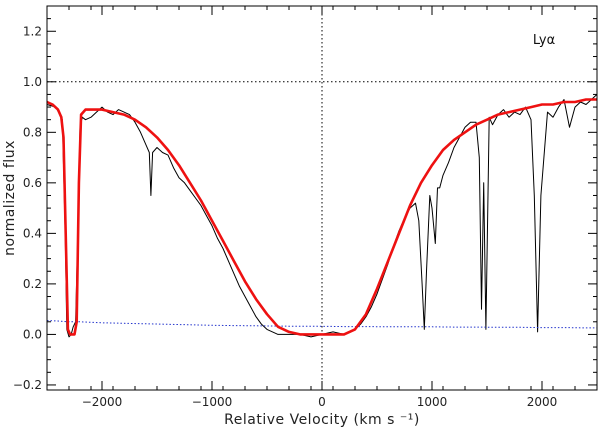 The image size is (600, 432). What do you see at coordinates (322, 402) in the screenshot?
I see `x-tick-label: 0` at bounding box center [322, 402].